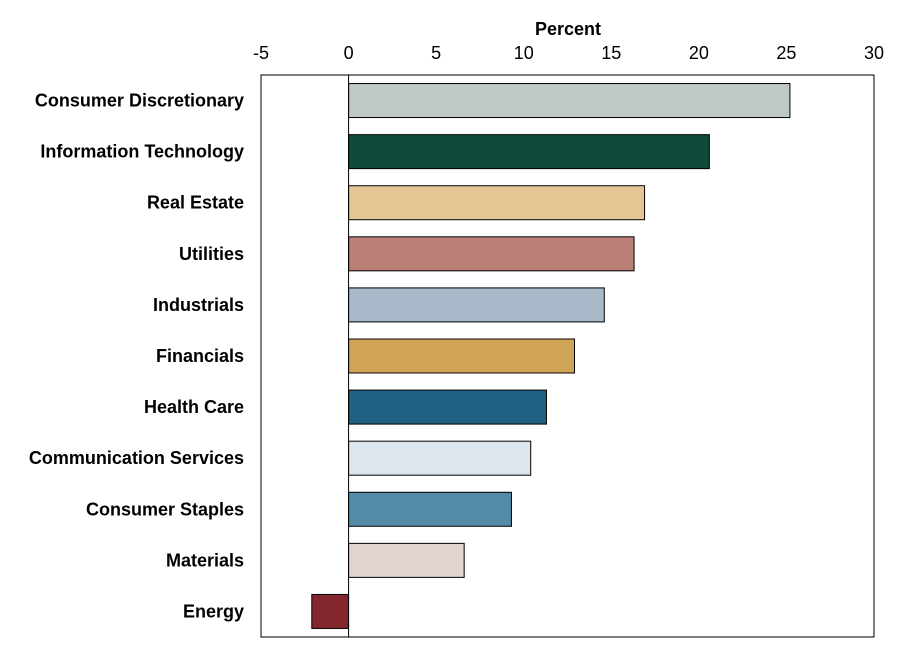  What do you see at coordinates (142, 152) in the screenshot?
I see `category-label: Information Technology` at bounding box center [142, 152].